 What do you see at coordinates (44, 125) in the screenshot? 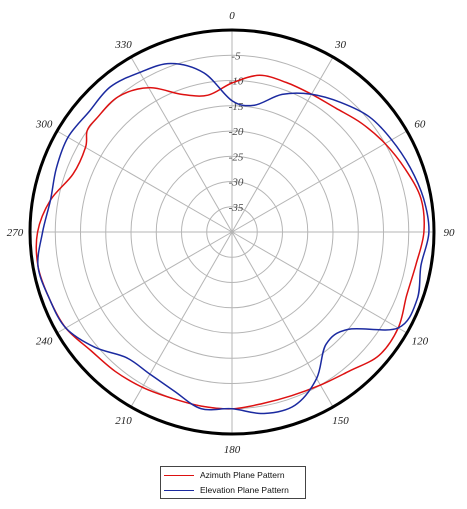
I see `angle-tick-label: 300` at bounding box center [44, 125].